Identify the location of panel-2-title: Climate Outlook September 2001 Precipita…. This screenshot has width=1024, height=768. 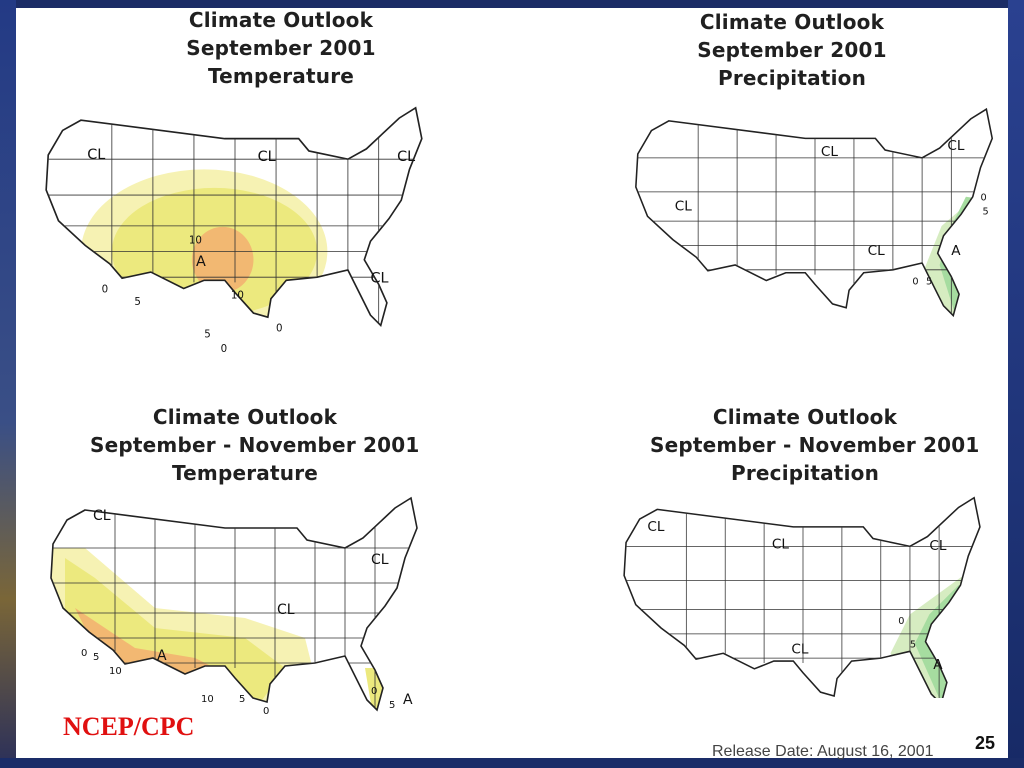
(792, 50).